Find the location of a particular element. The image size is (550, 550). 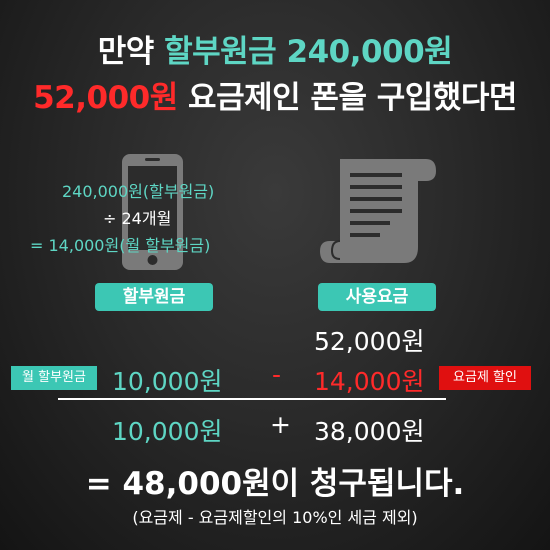

headline-suffix: 요금제인 폰을 구입했다면 is located at coordinates (347, 98).